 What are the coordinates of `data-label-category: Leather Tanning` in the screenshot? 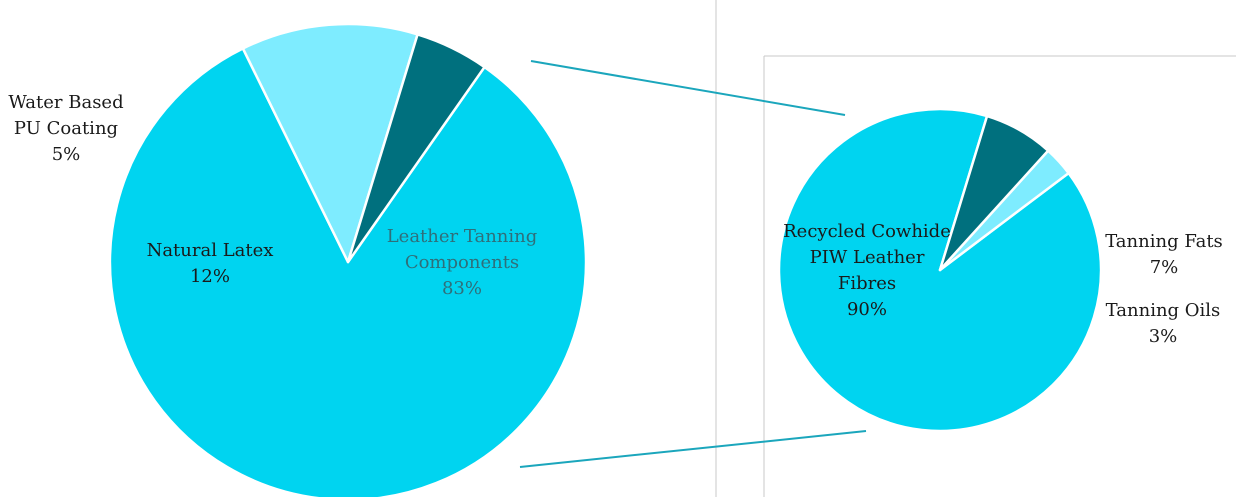 It's located at (462, 236).